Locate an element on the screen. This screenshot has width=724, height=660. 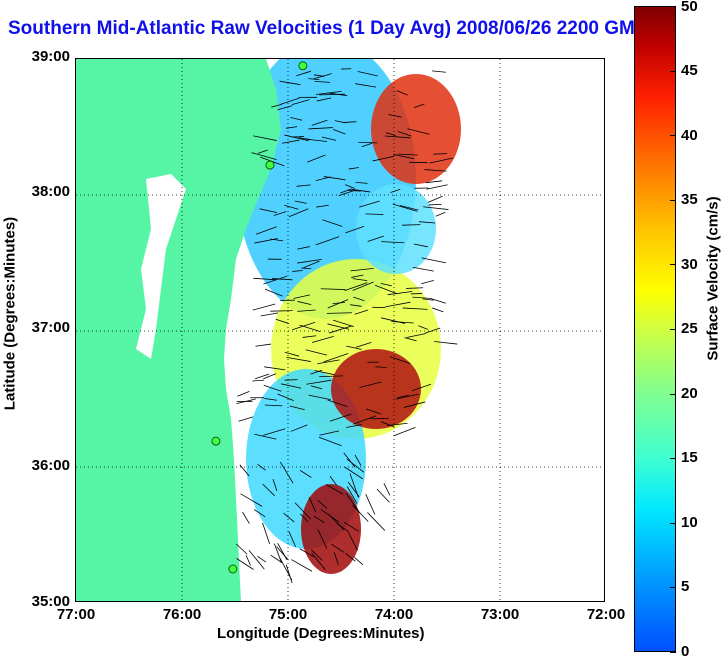
colorbar-tick-label: 50 is located at coordinates (689, 7).